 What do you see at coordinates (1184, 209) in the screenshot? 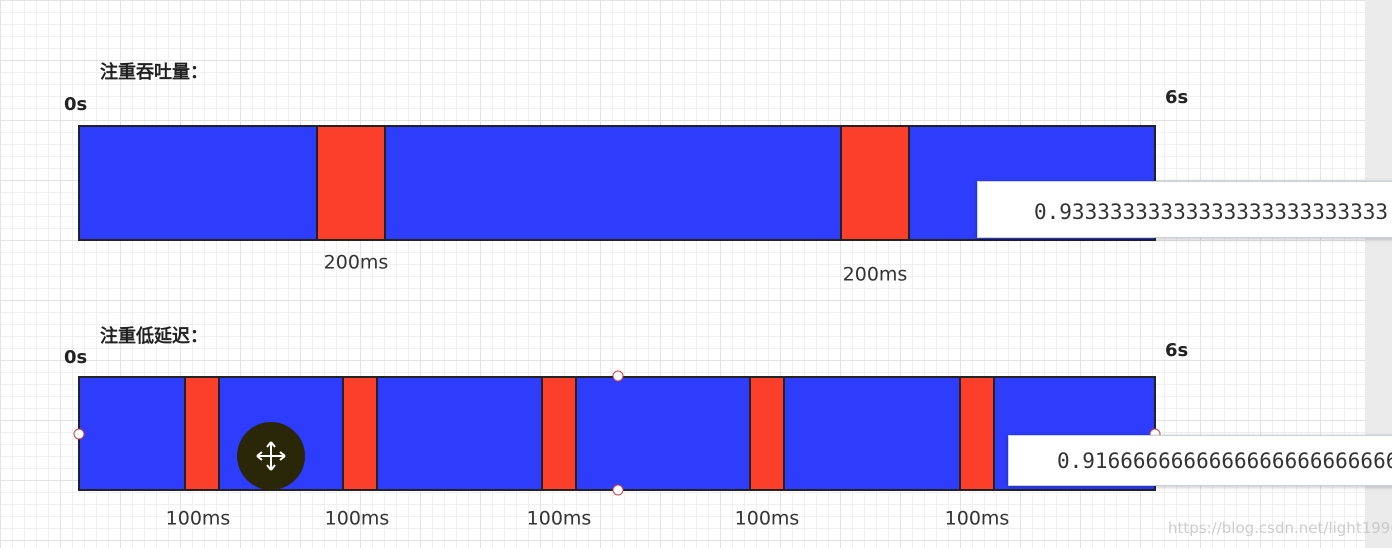
I see `value-tooltip: 0.93333333333333333333333333` at bounding box center [1184, 209].